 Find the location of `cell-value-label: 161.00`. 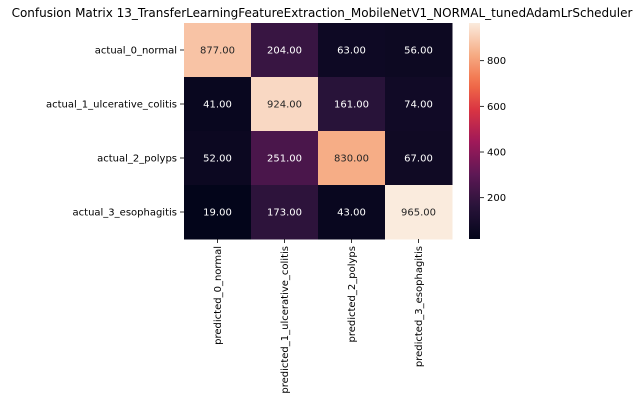

cell-value-label: 161.00 is located at coordinates (351, 105).